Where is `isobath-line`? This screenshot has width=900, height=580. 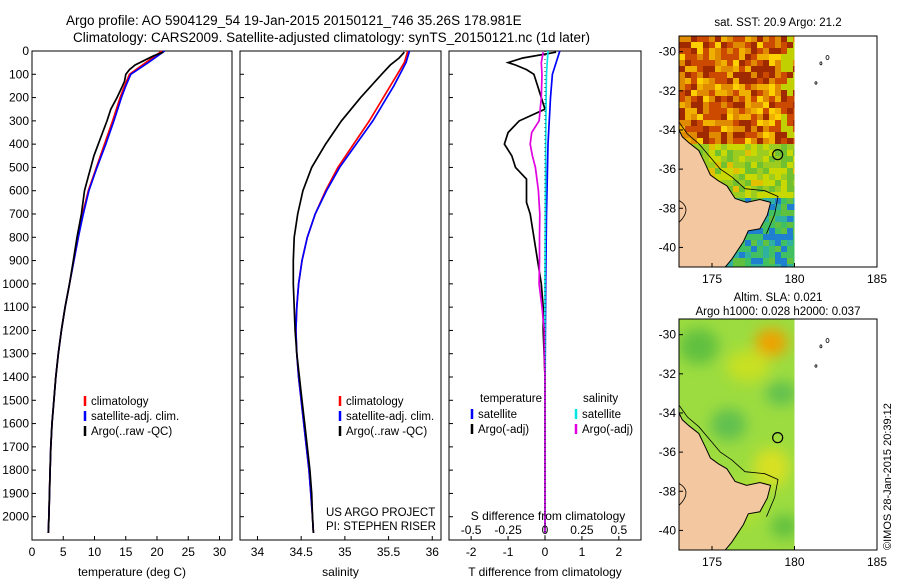
isobath-line is located at coordinates (729, 177).